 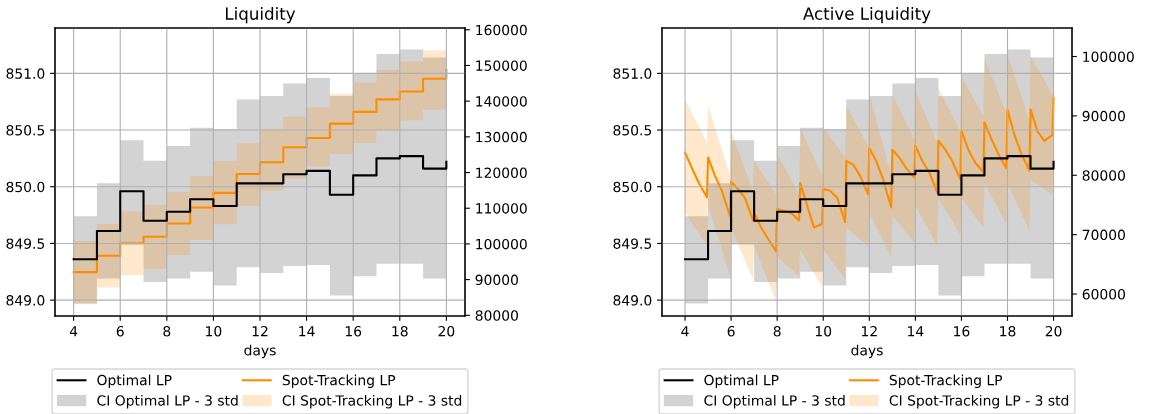 What do you see at coordinates (501, 173) in the screenshot?
I see `y2-tick-label: 120000` at bounding box center [501, 173].